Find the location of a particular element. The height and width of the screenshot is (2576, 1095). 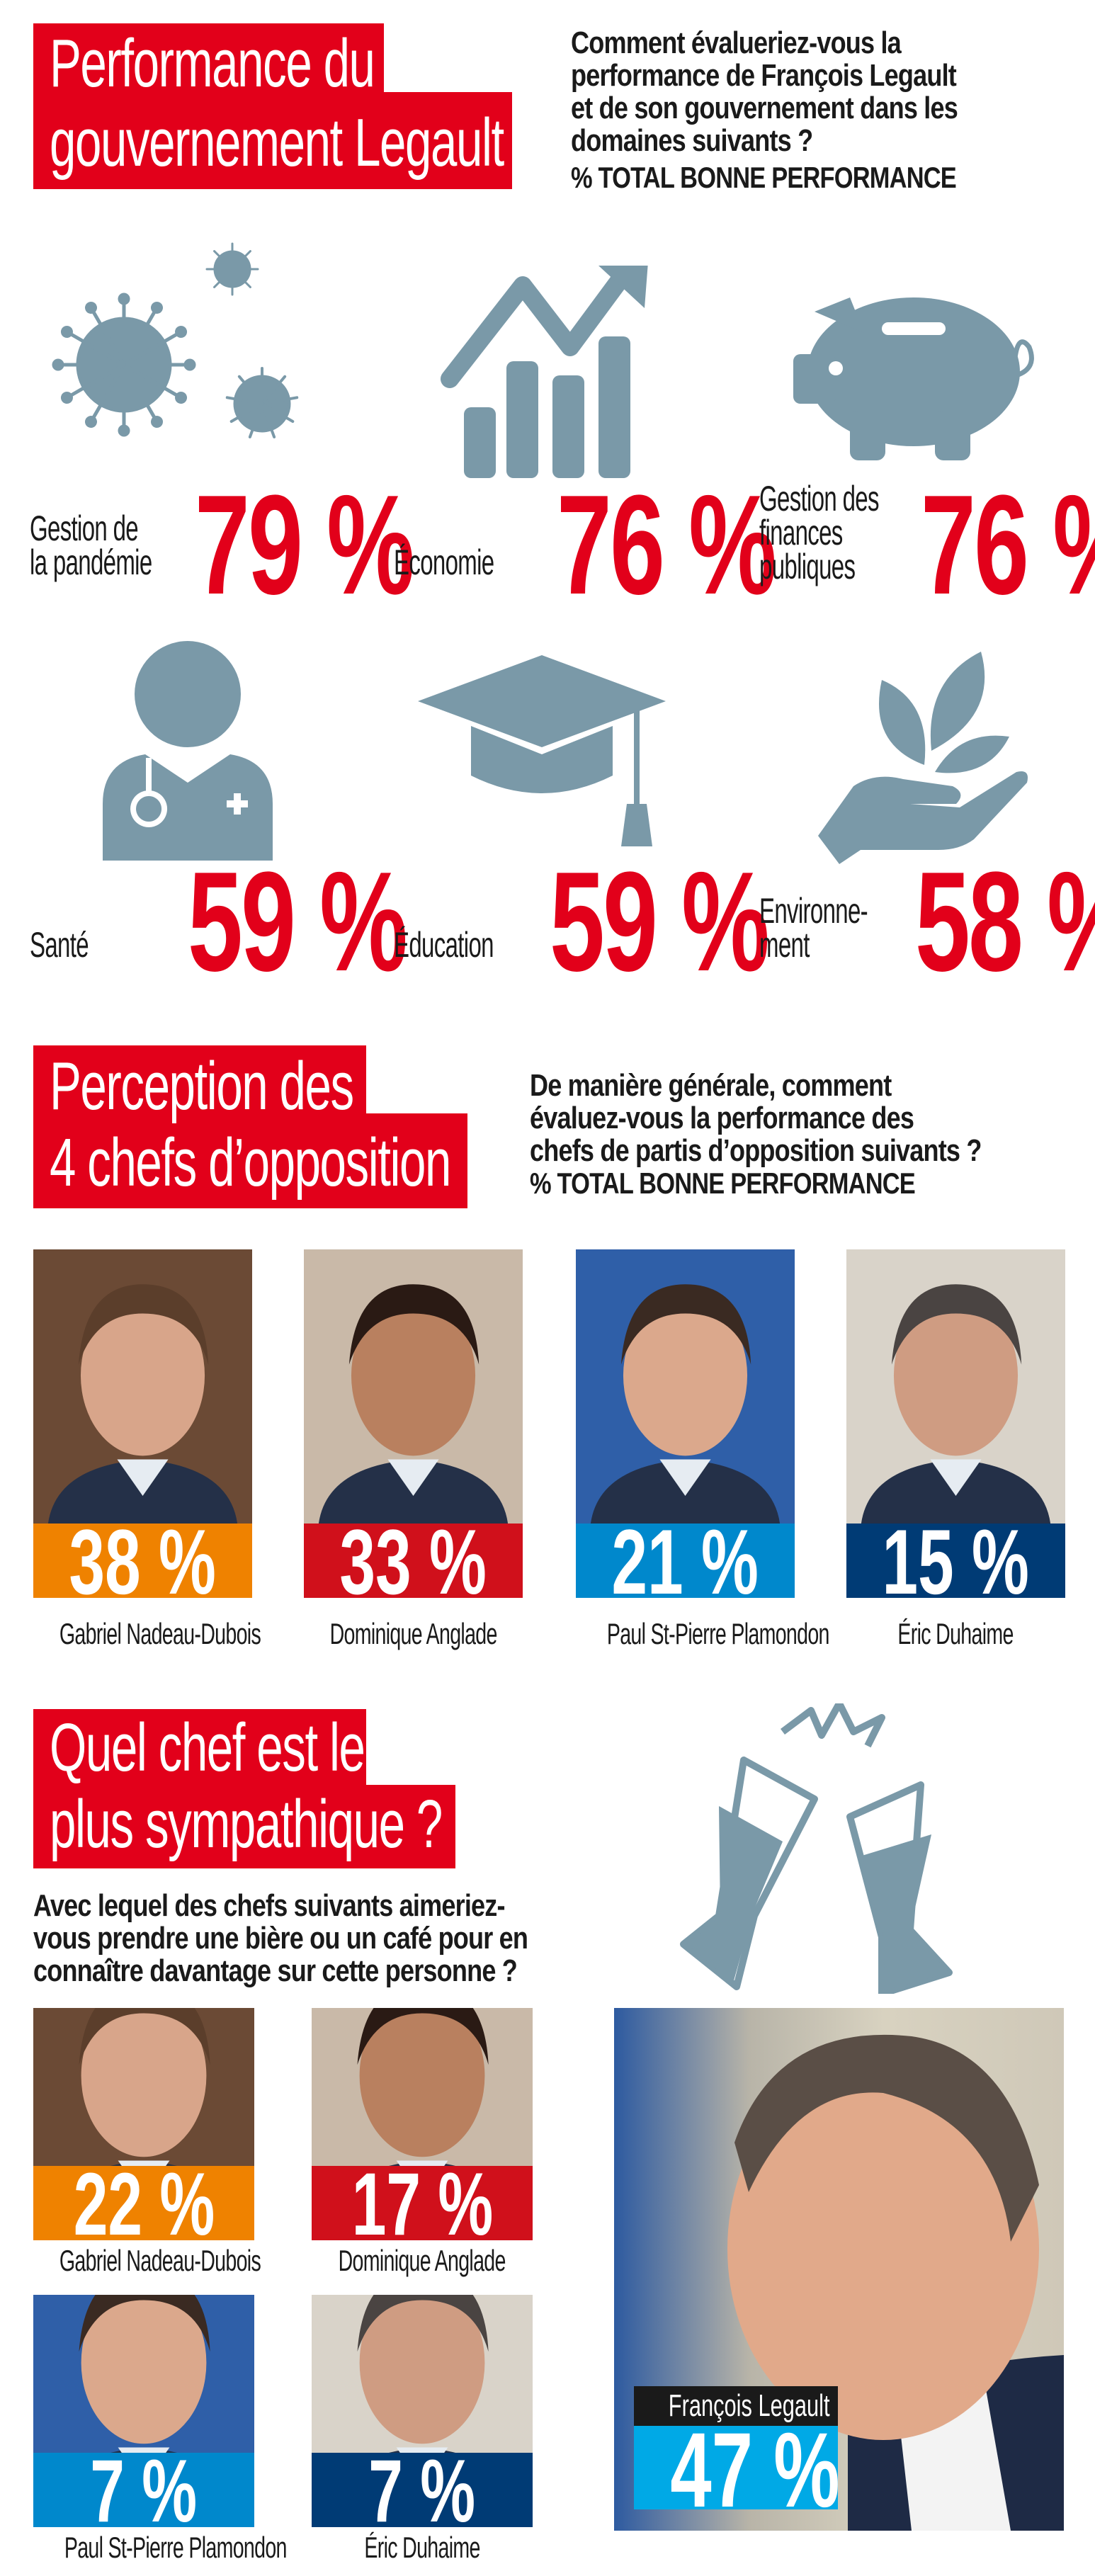

leader-value: 21 % is located at coordinates (685, 1561).